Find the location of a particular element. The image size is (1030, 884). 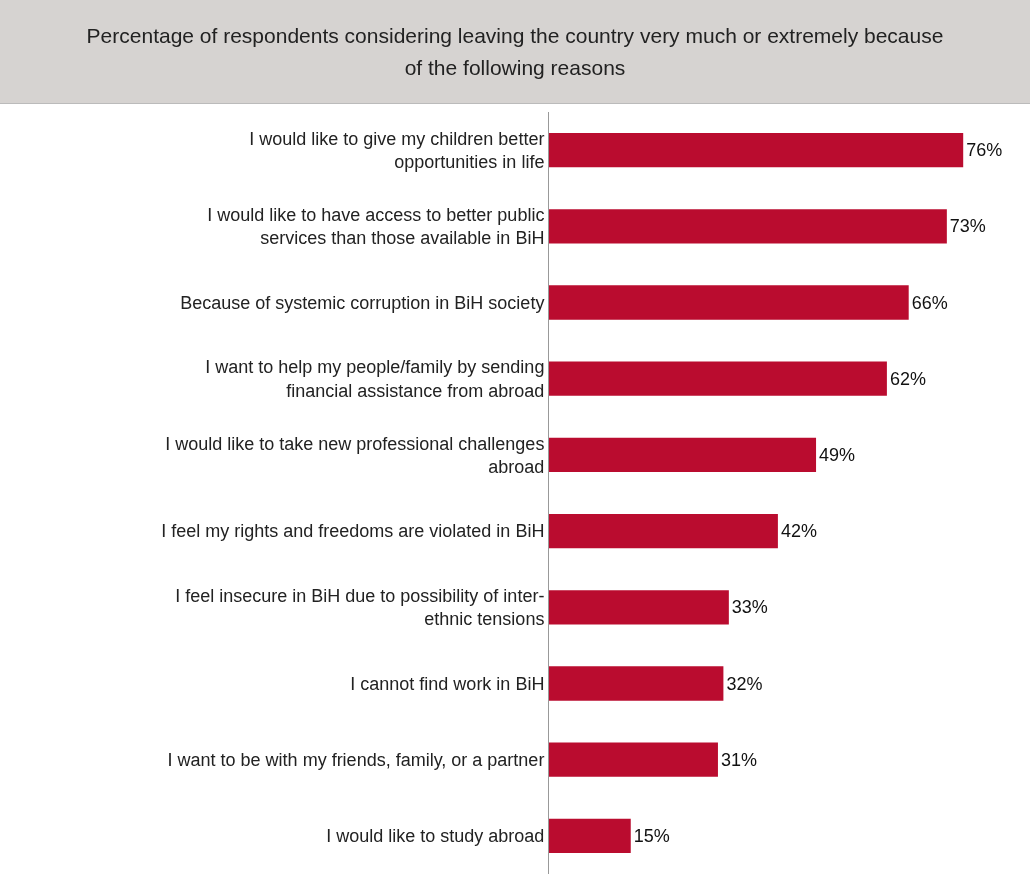

chart-title: Percentage of respondents considering leaving the country very much or extremely because of the following reasons is located at coordinates (515, 51).